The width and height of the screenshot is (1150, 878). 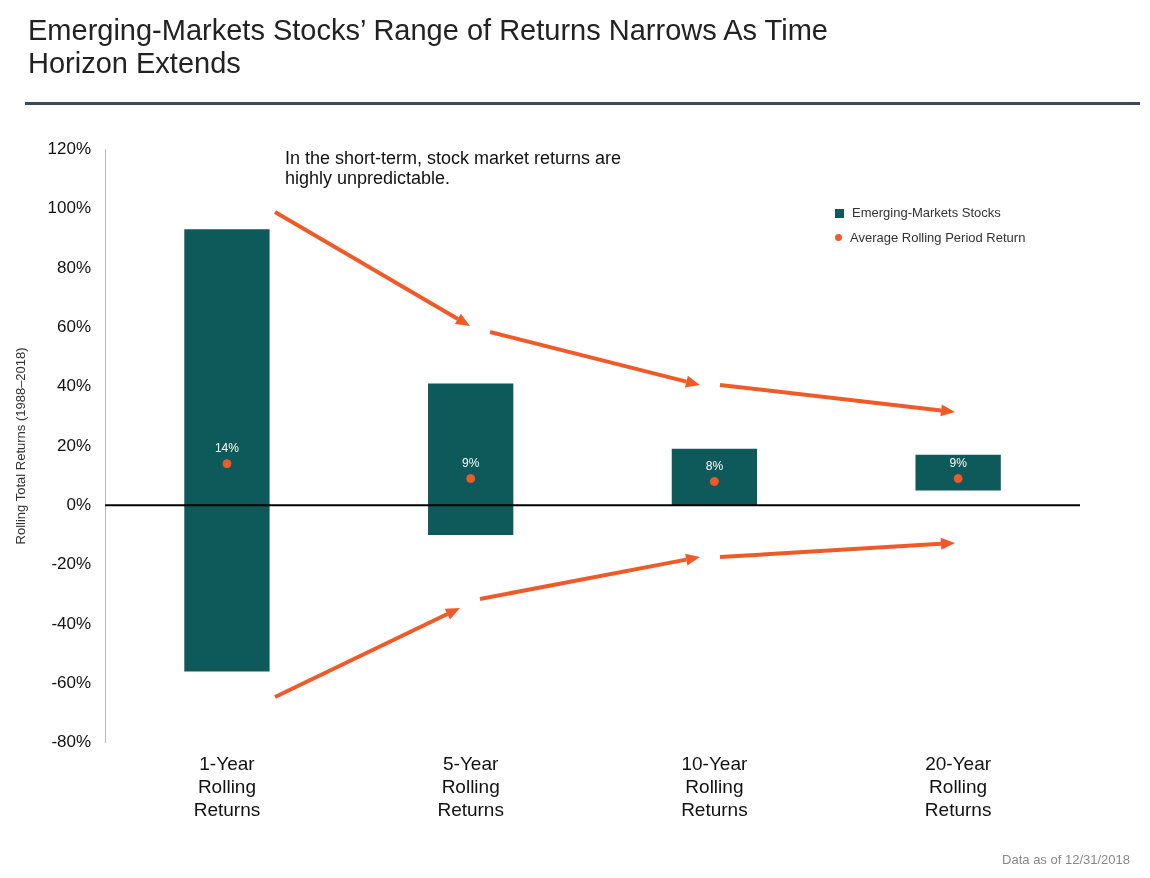 I want to click on y-tick-label: 0%, so click(x=79, y=504).